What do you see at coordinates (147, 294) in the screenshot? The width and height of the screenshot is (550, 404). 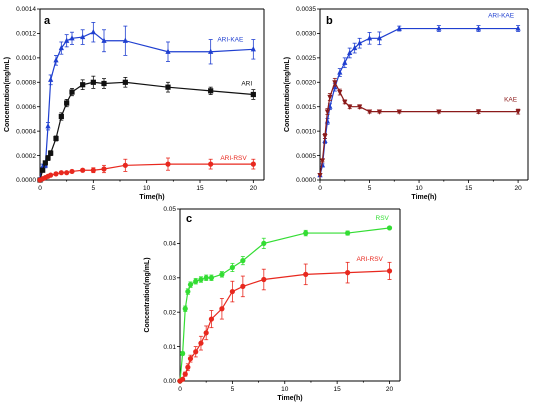 I see `y-axis-title: Concentration(mg/mL)` at bounding box center [147, 294].